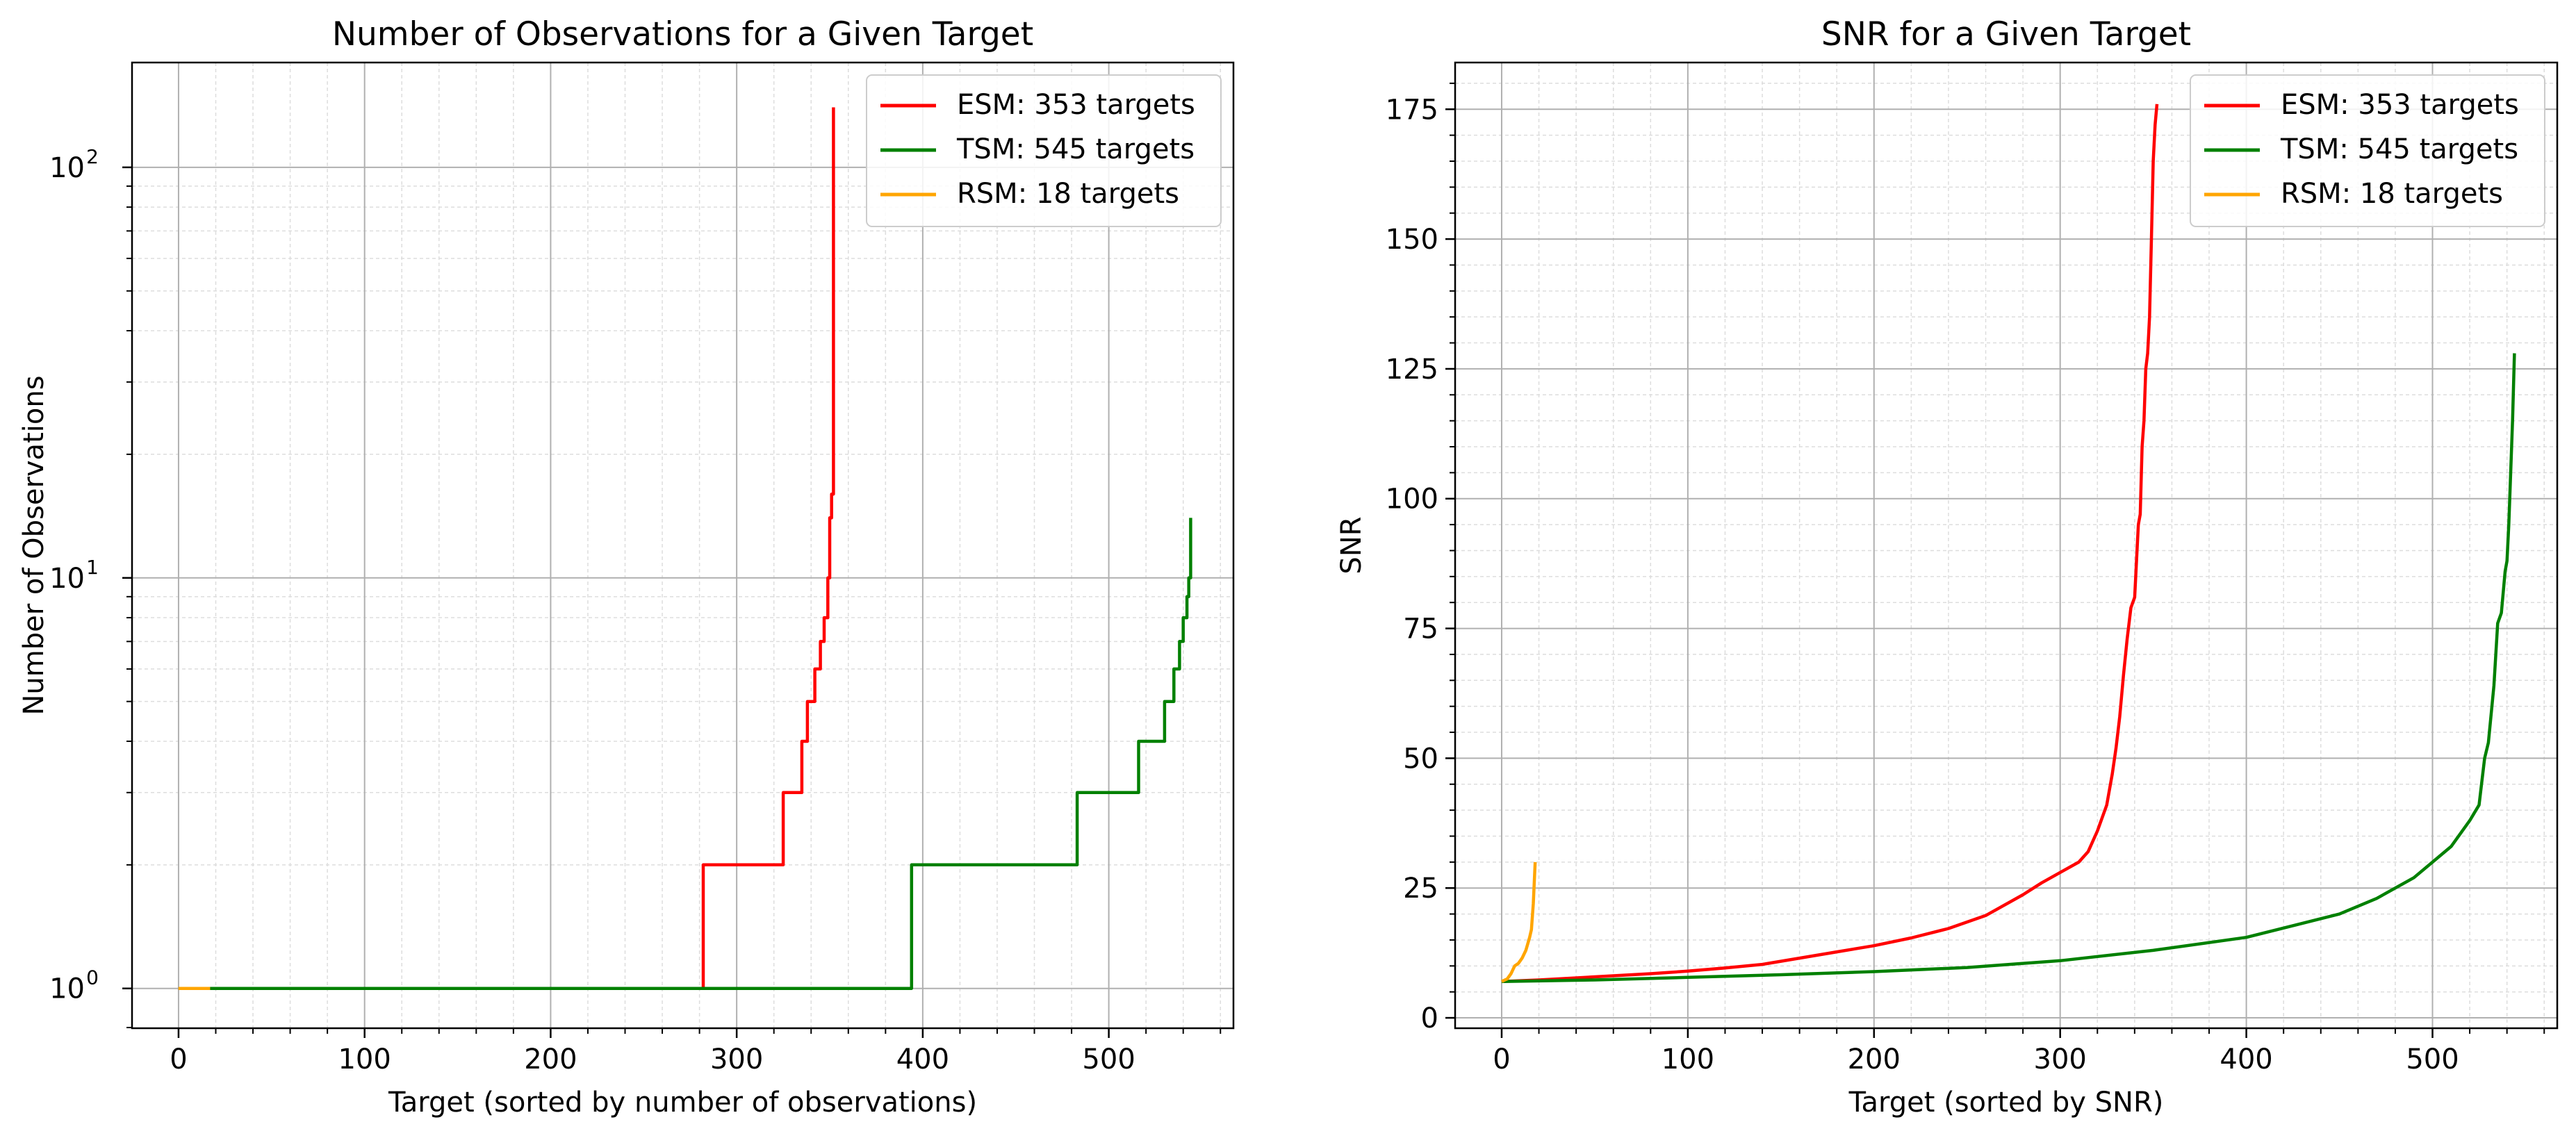  I want to click on y-tick-exponent: 0, so click(92, 977).